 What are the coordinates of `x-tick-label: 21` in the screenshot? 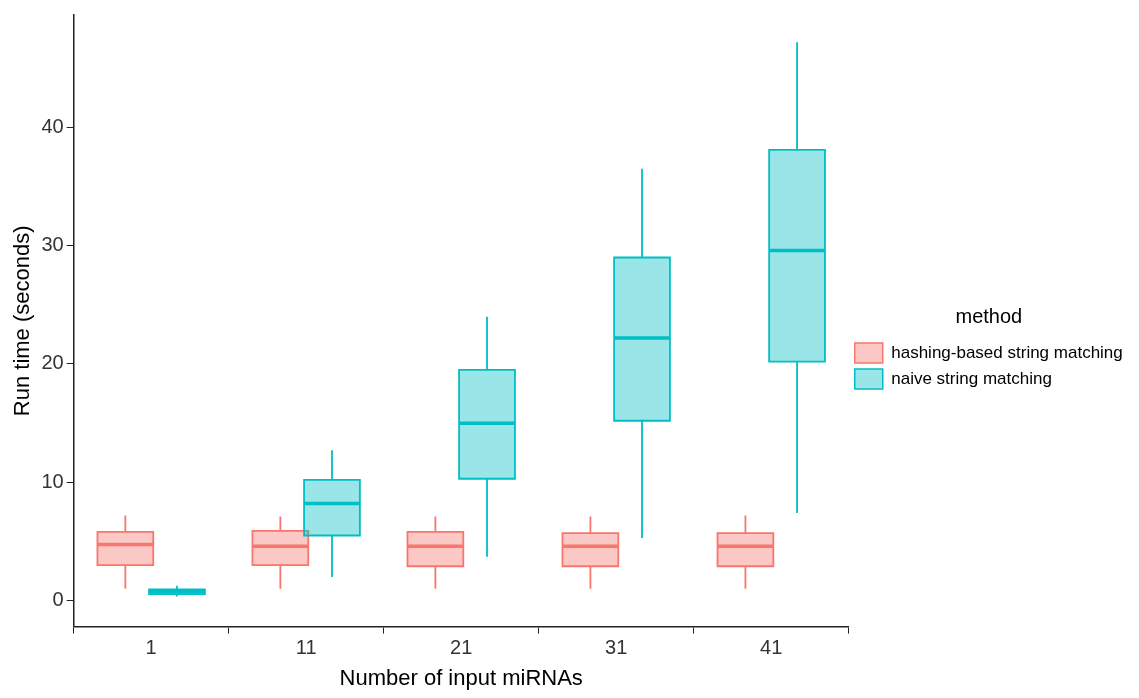 It's located at (461, 647).